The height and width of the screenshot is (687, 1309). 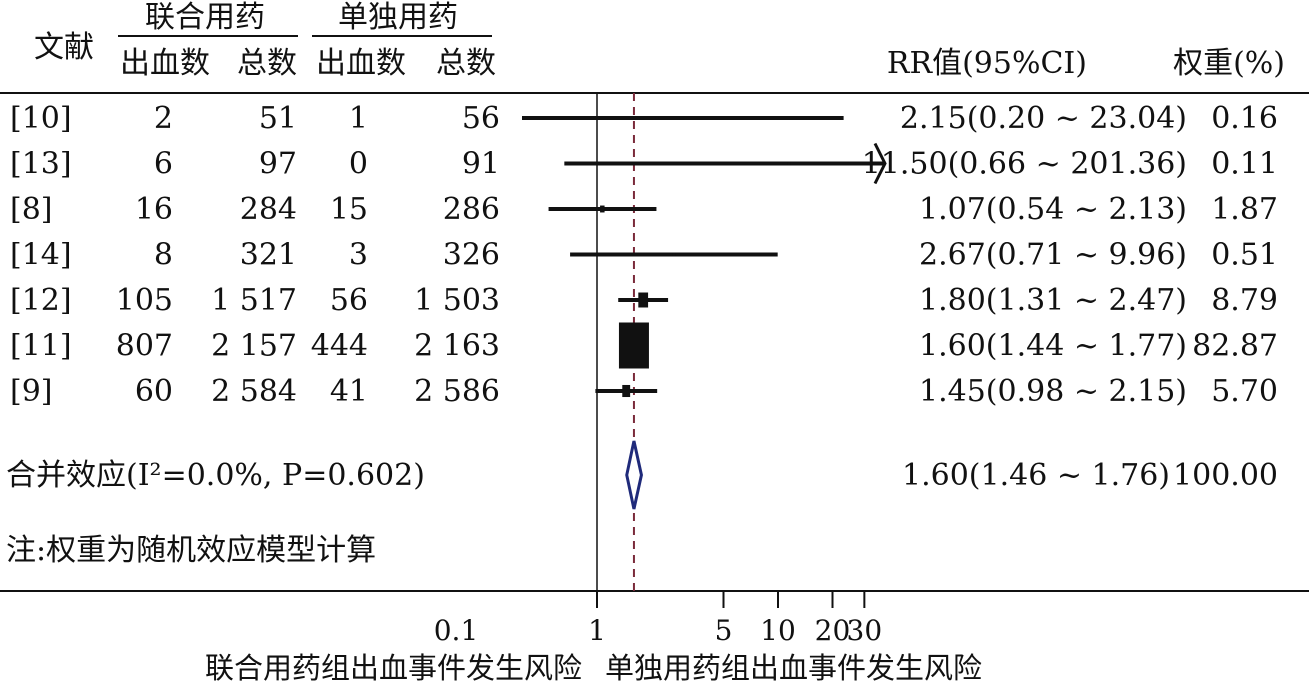 I want to click on single-total-count: 91, so click(x=481, y=164).